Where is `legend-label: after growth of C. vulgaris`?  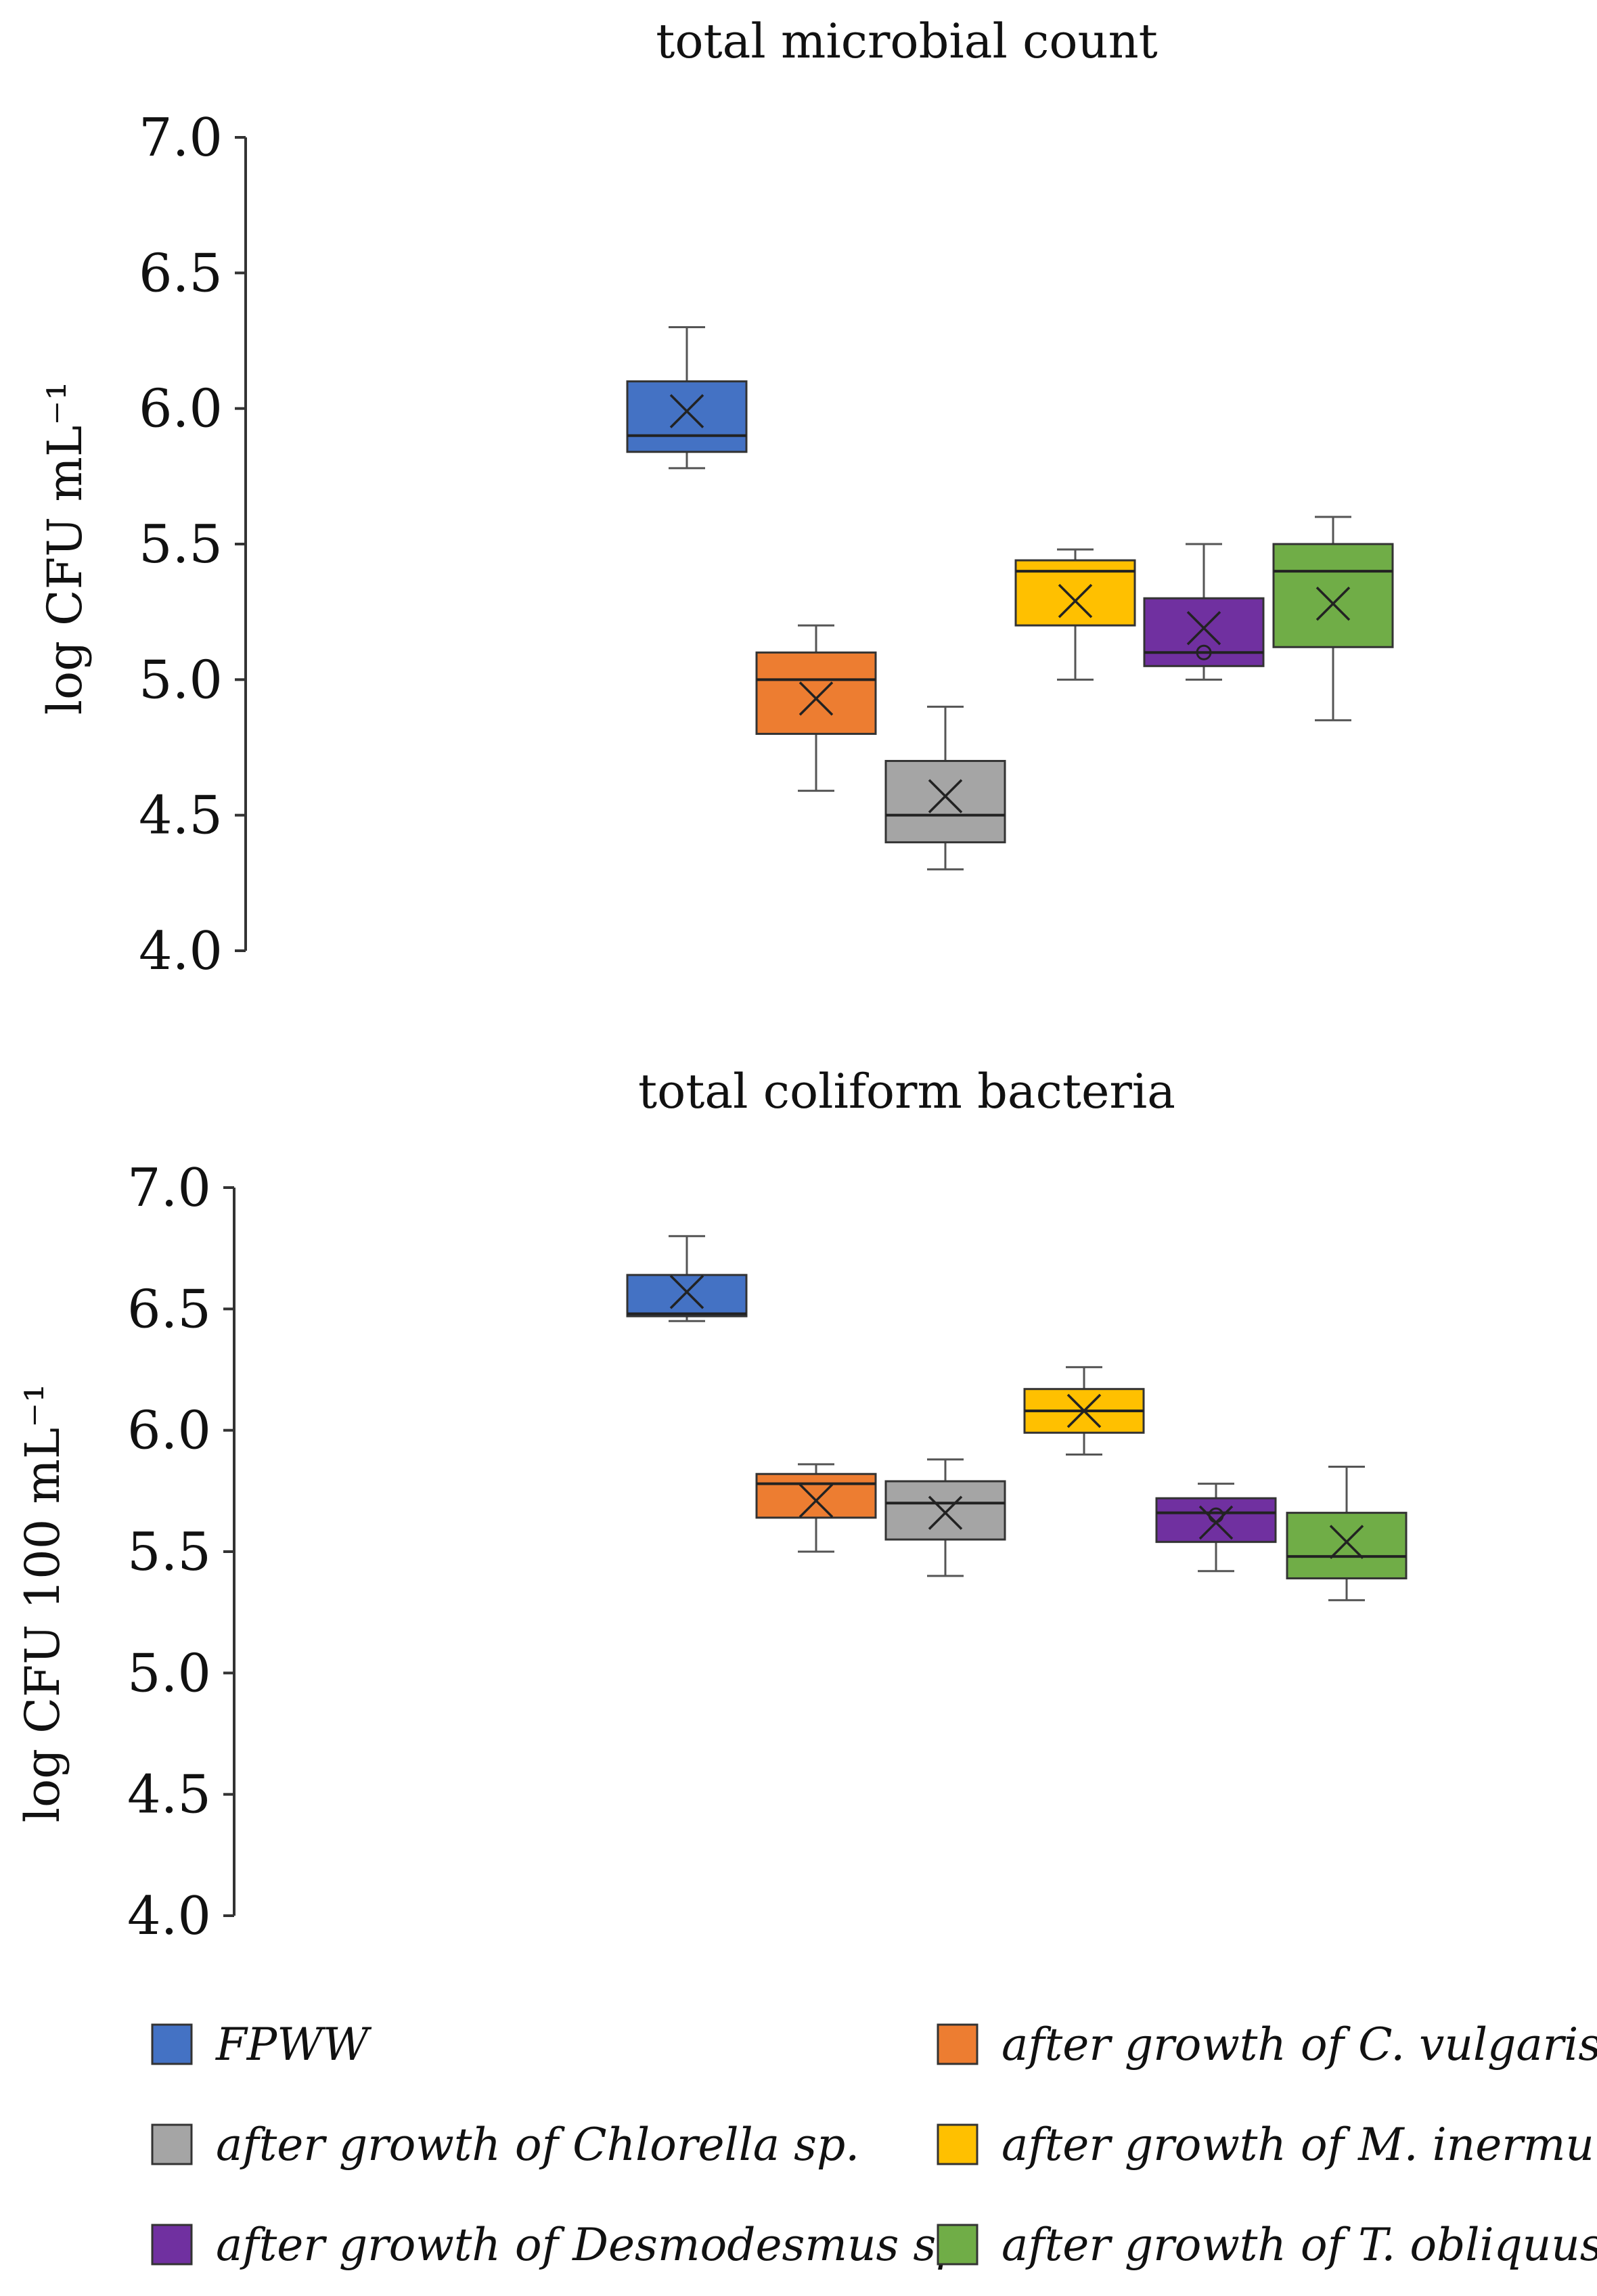
legend-label: after growth of C. vulgaris is located at coordinates (1299, 2045).